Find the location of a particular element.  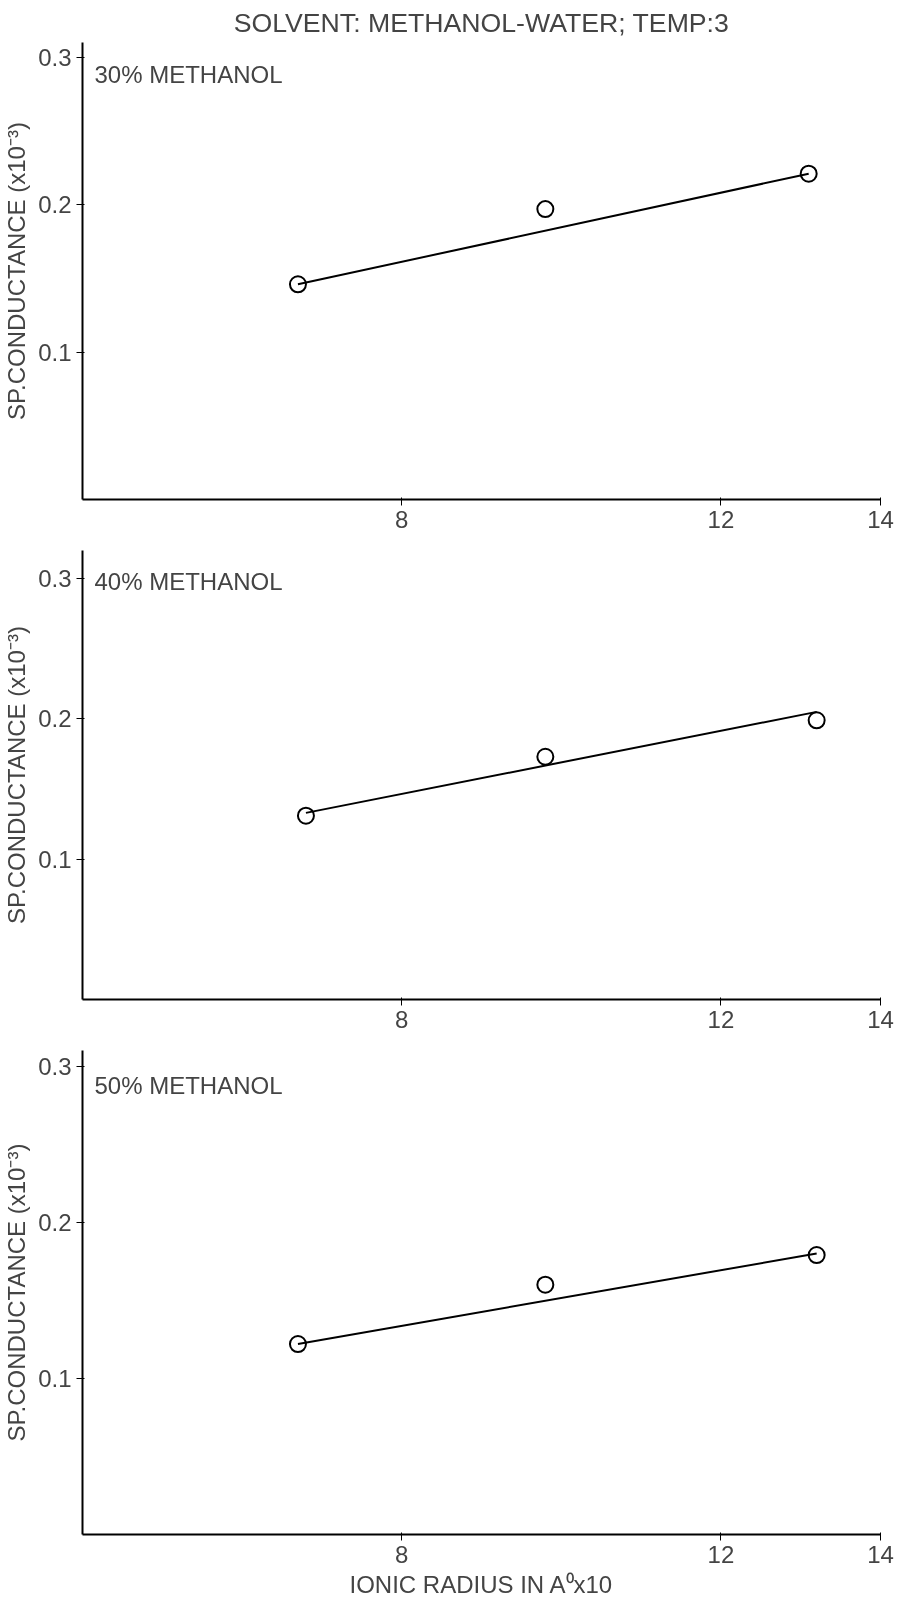

annotation: 30% METHANOL is located at coordinates (188, 75).